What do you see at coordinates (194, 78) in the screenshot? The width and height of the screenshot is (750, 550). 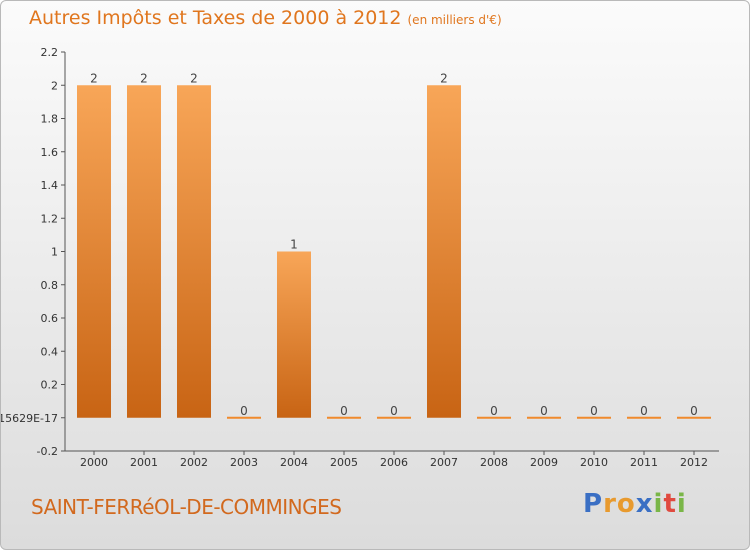 I see `value-label-2002: 2` at bounding box center [194, 78].